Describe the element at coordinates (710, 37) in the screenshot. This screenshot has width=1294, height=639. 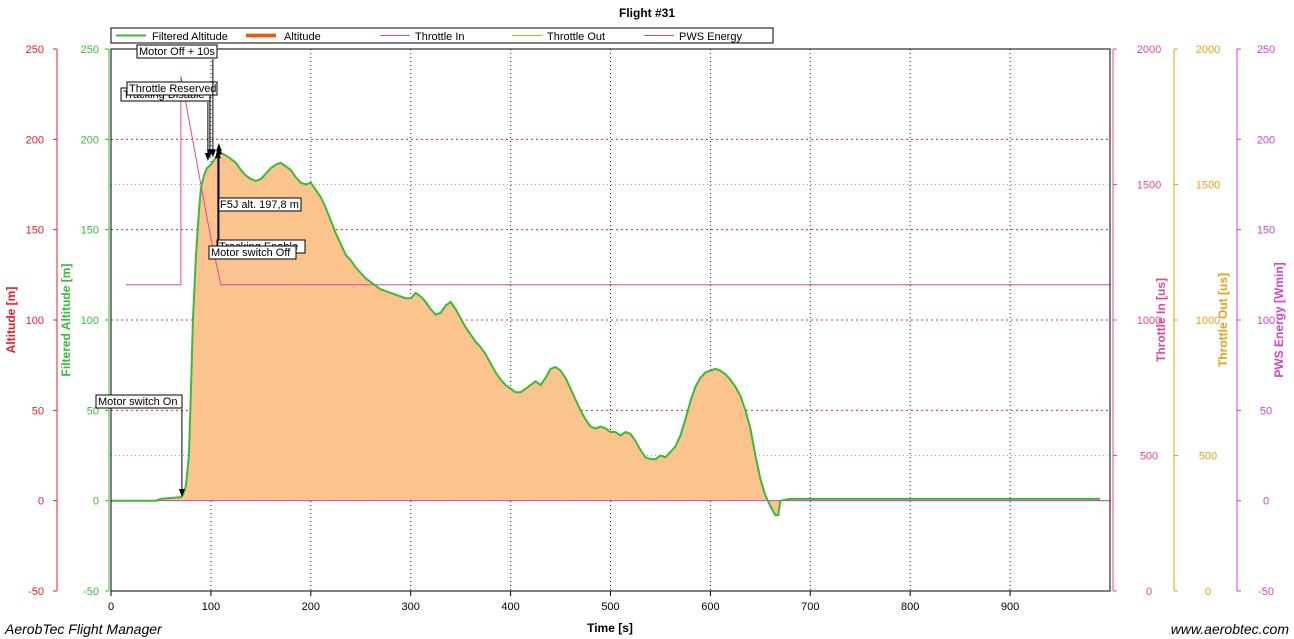
I see `legend-label: PWS Energy` at that location.